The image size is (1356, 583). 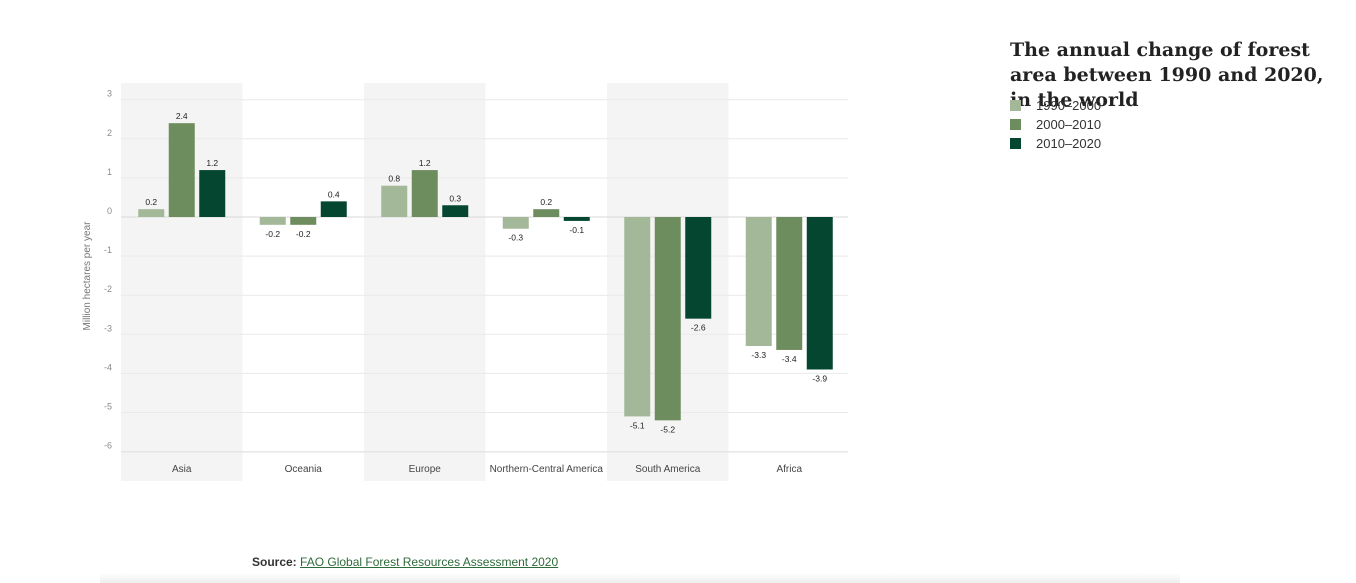 What do you see at coordinates (637, 425) in the screenshot?
I see `data-label-south-america-1990-2000: -5.1` at bounding box center [637, 425].